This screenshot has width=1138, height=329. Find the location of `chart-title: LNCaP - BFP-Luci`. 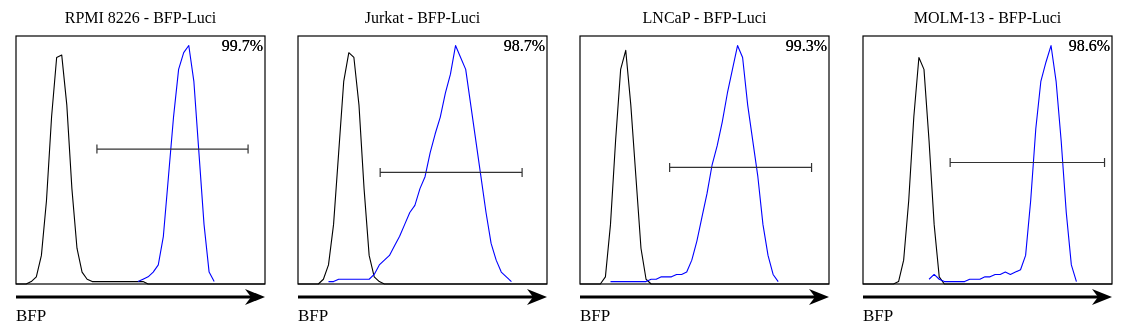

chart-title: LNCaP - BFP-Luci is located at coordinates (704, 17).